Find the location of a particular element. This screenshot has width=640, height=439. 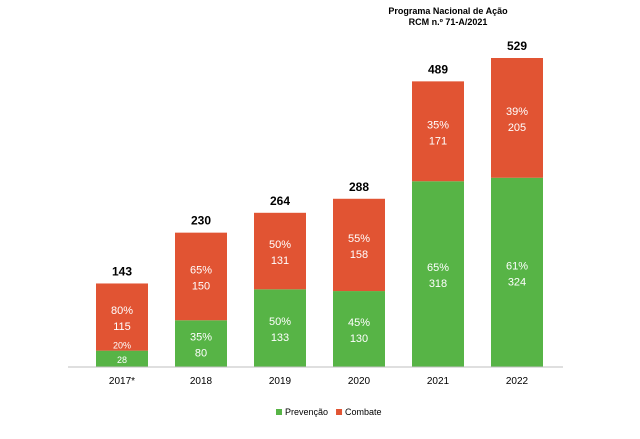

legend-label: Combate is located at coordinates (363, 412).